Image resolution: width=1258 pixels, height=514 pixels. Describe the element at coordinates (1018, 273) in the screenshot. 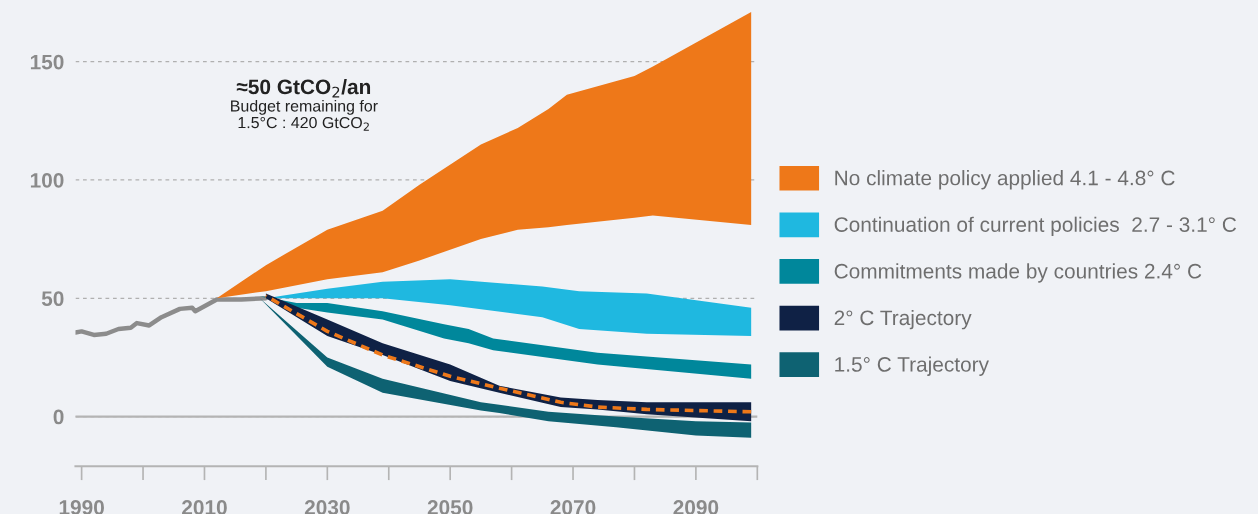

I see `legend-label: Commitments made by countries 2.4° C` at that location.